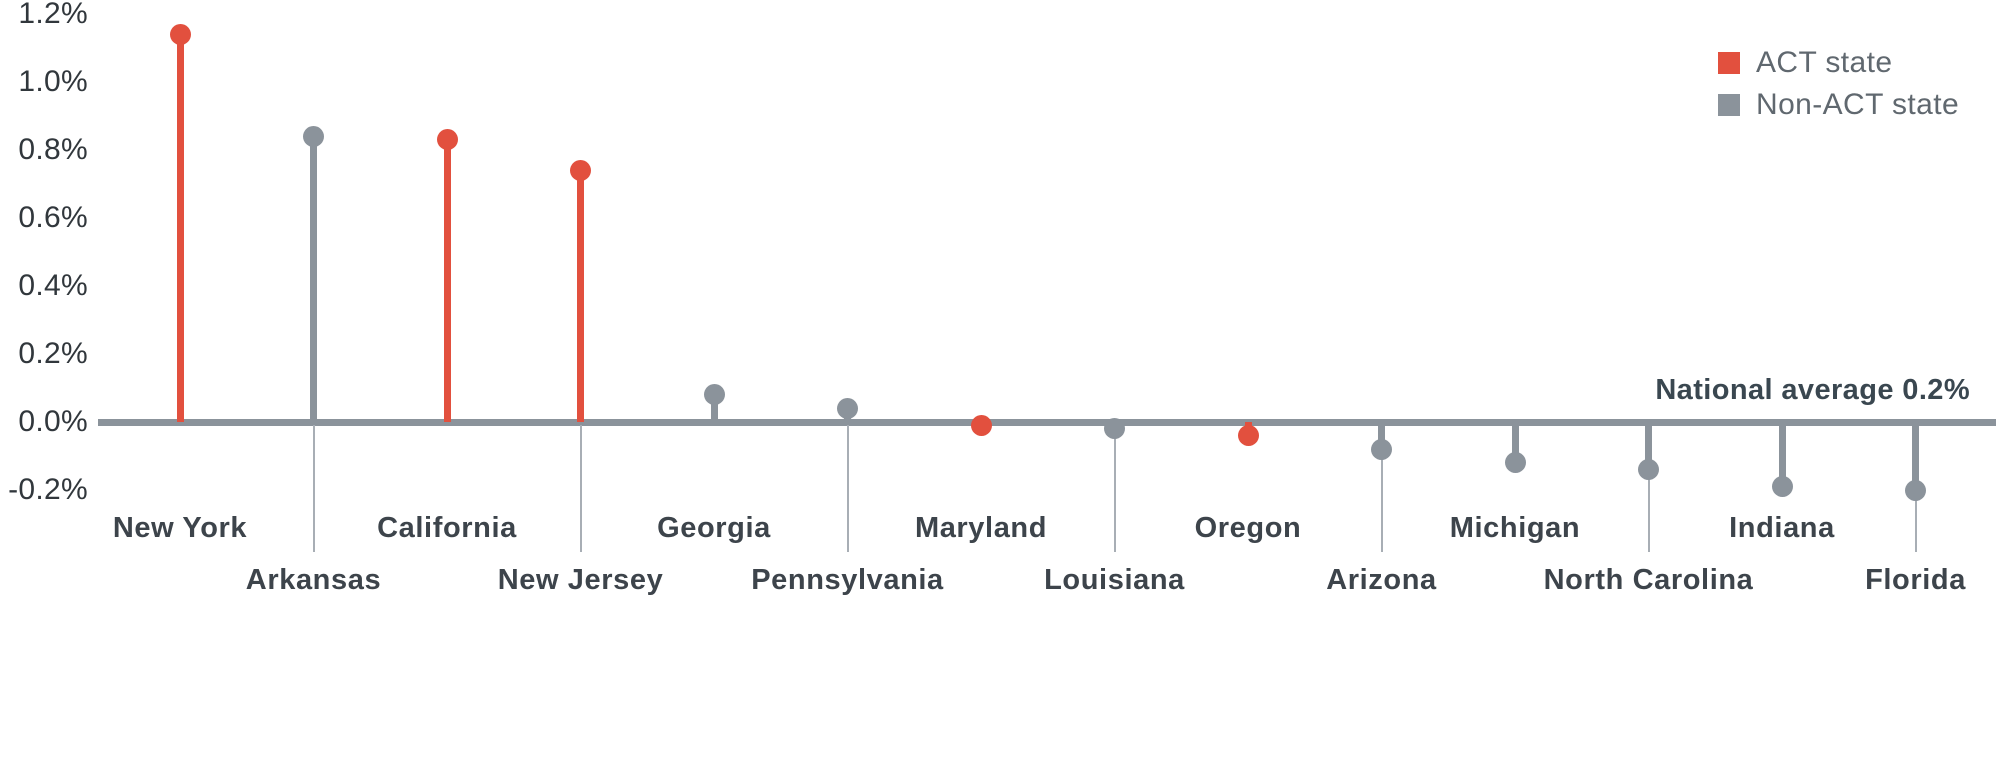 This screenshot has height=761, width=2000. What do you see at coordinates (48, 489) in the screenshot?
I see `y-axis-tick-label: -0.2%` at bounding box center [48, 489].